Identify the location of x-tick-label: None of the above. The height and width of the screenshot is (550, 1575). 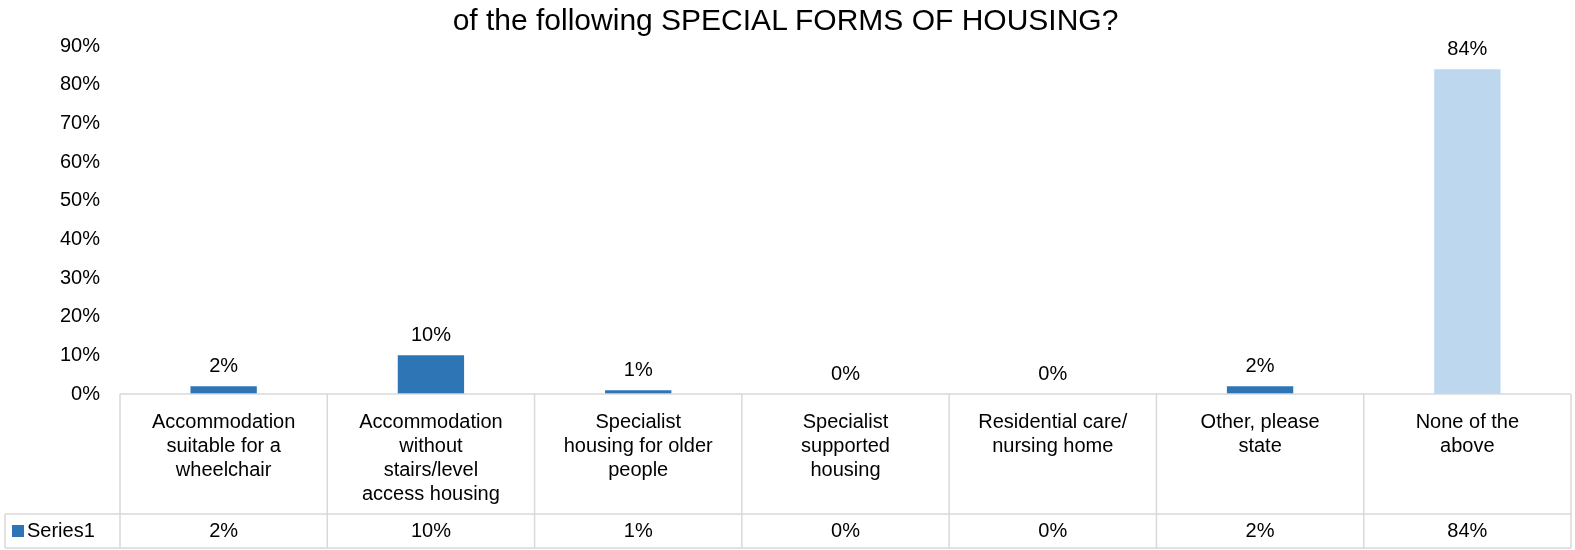
(1467, 432).